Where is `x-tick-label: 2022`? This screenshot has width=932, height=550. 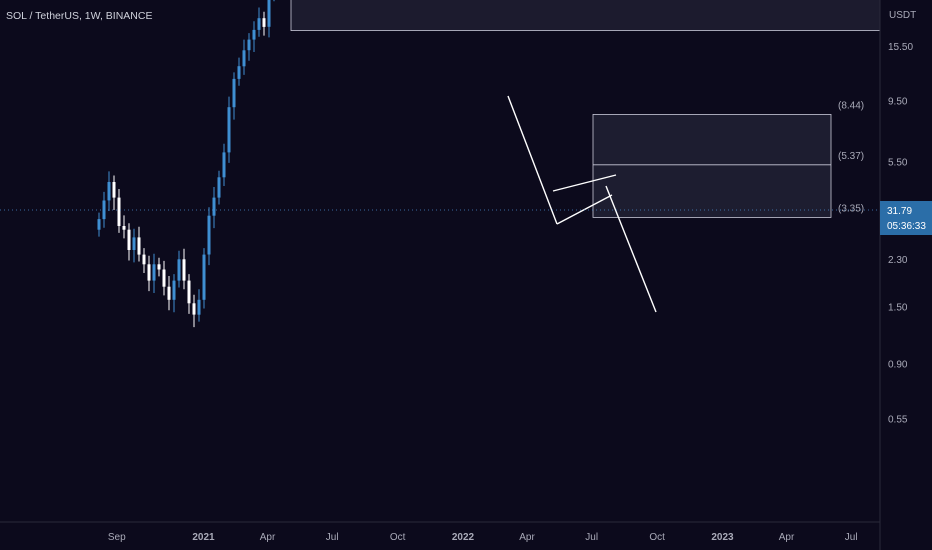 x-tick-label: 2022 is located at coordinates (463, 537).